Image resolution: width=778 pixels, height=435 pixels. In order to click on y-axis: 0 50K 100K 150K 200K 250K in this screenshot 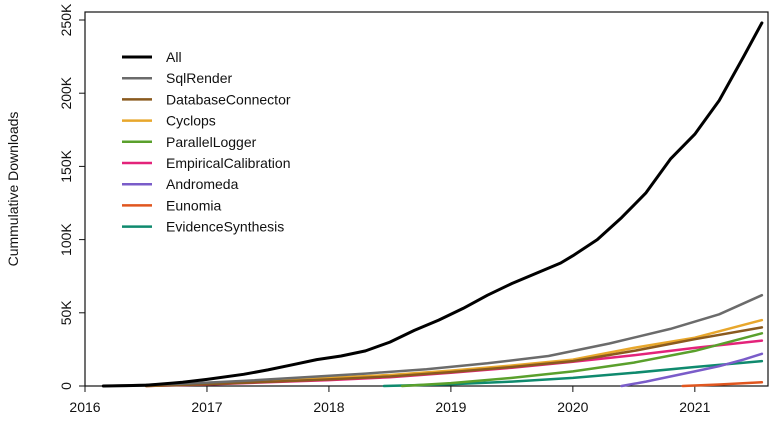, I will do `click(71, 196)`.